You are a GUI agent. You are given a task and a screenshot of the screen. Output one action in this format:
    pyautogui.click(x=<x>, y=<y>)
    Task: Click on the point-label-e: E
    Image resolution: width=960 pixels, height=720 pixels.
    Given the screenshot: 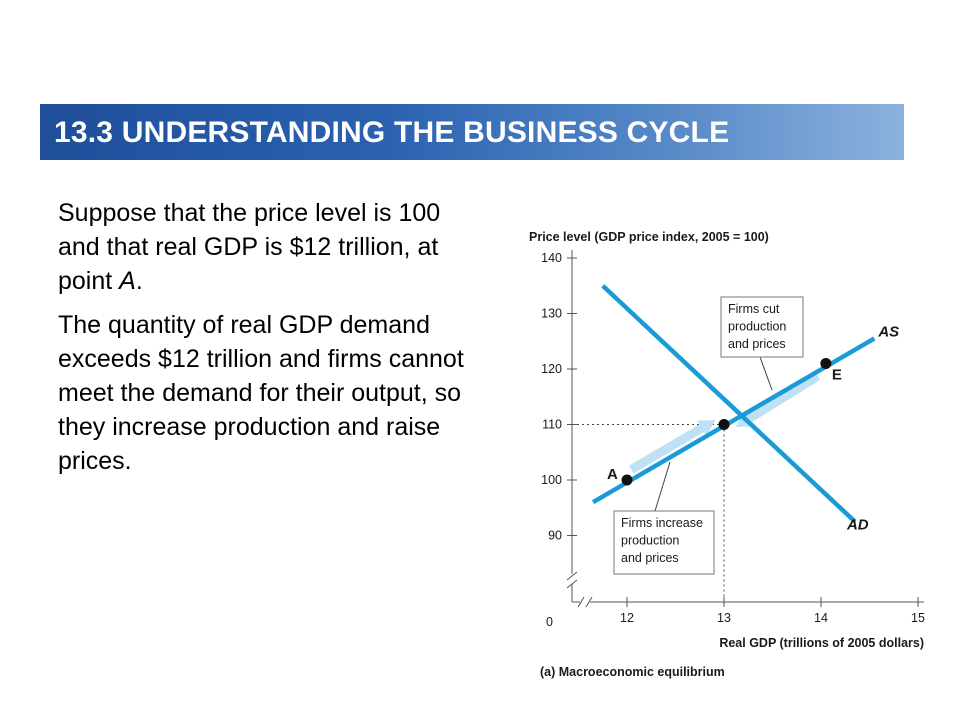 What is the action you would take?
    pyautogui.click(x=837, y=374)
    